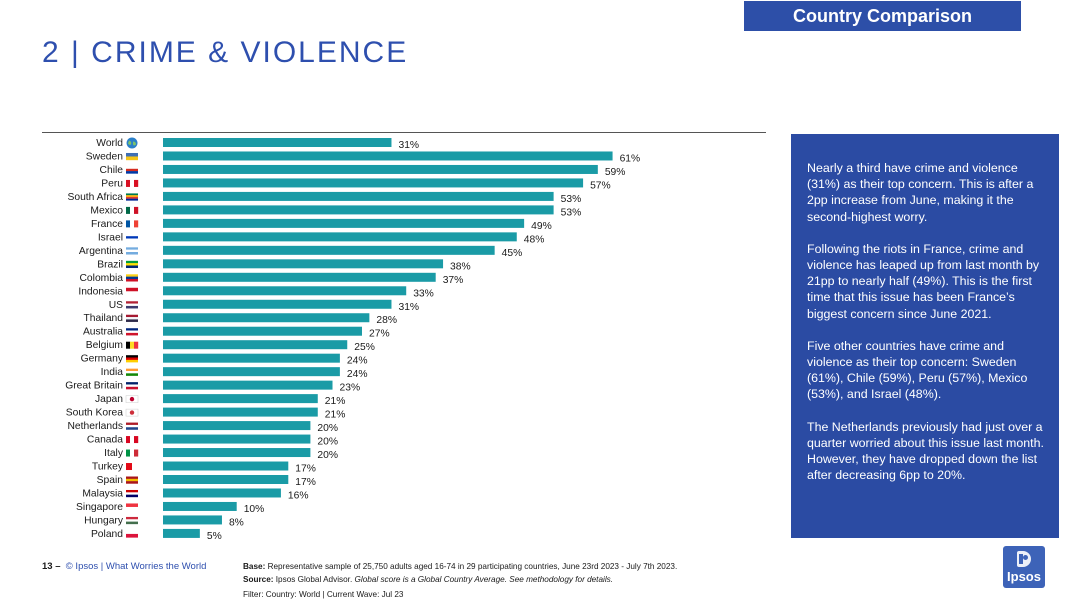 The height and width of the screenshot is (607, 1080). Describe the element at coordinates (181, 533) in the screenshot. I see `bar-poland` at that location.